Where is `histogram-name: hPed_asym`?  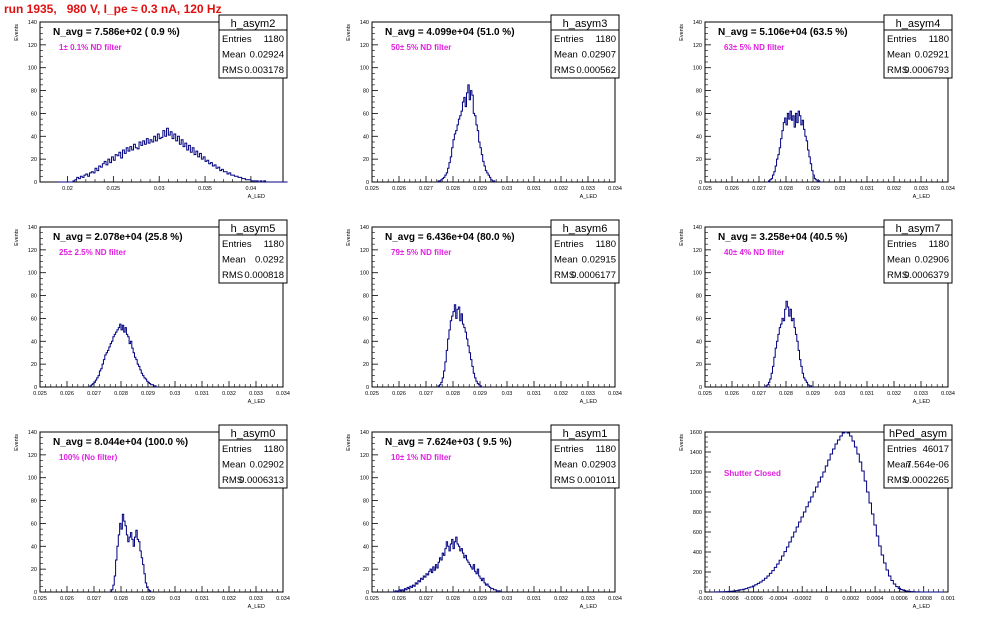 histogram-name: hPed_asym is located at coordinates (918, 434).